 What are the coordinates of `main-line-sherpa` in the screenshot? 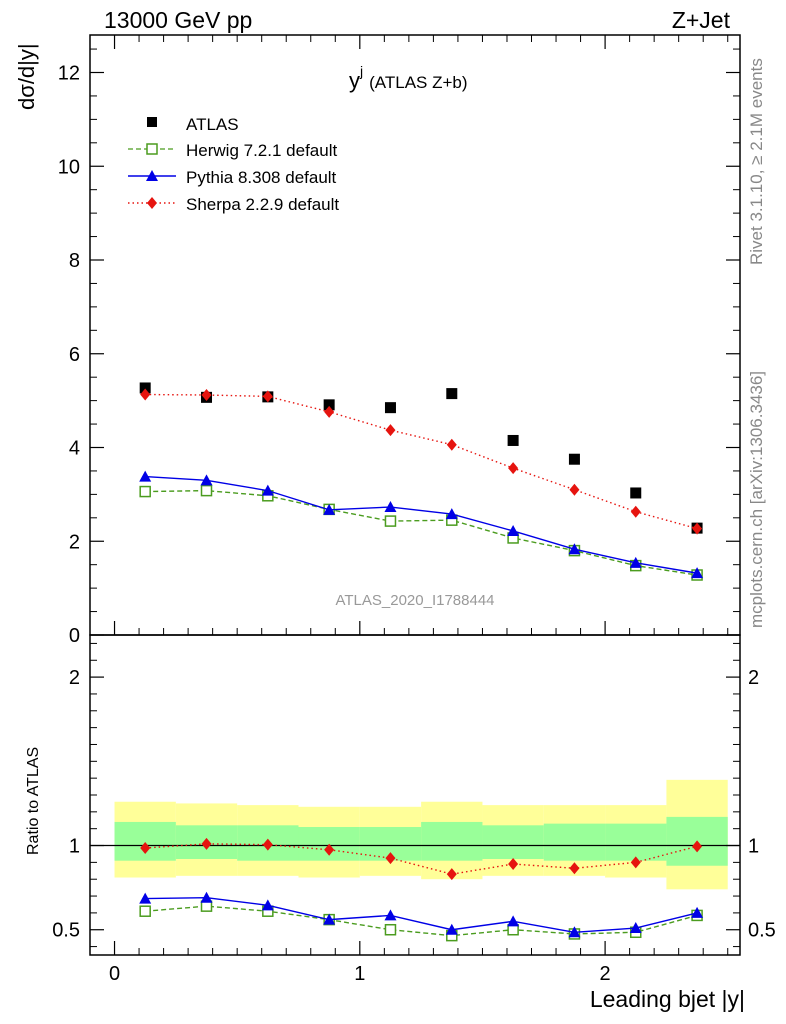 It's located at (421, 461).